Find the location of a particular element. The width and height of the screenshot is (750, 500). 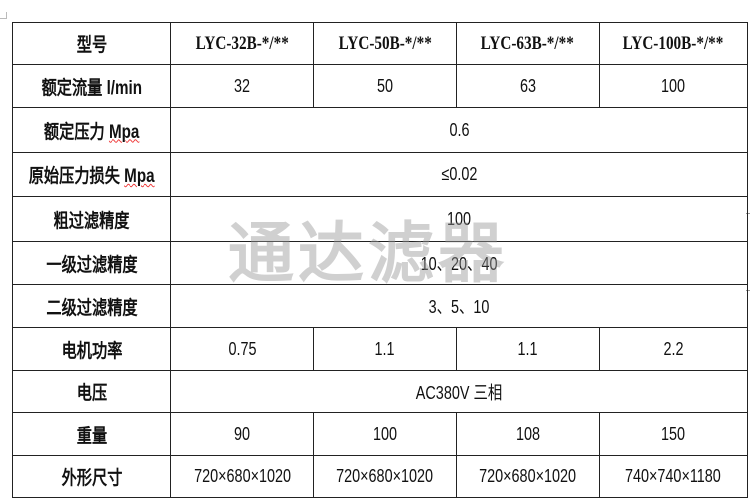

row-label: 原始压力损失 Mpa is located at coordinates (91, 174).